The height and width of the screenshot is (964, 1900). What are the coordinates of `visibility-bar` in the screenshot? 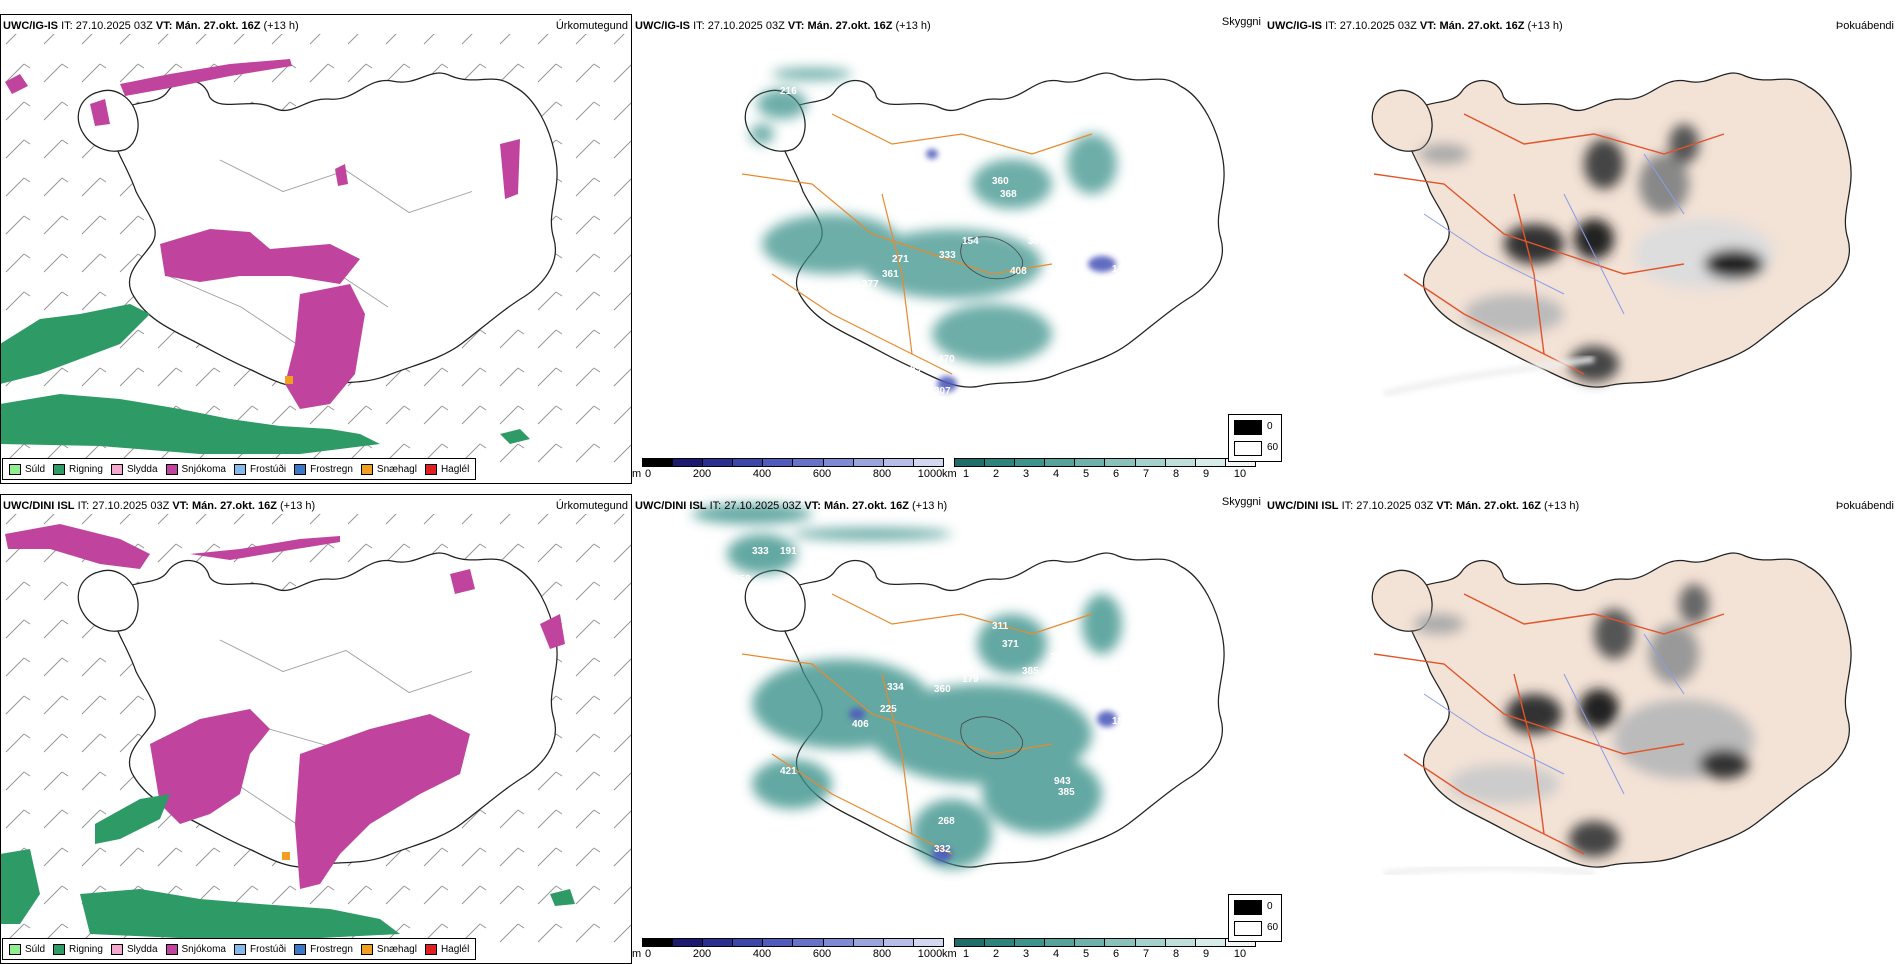 It's located at (1105, 462).